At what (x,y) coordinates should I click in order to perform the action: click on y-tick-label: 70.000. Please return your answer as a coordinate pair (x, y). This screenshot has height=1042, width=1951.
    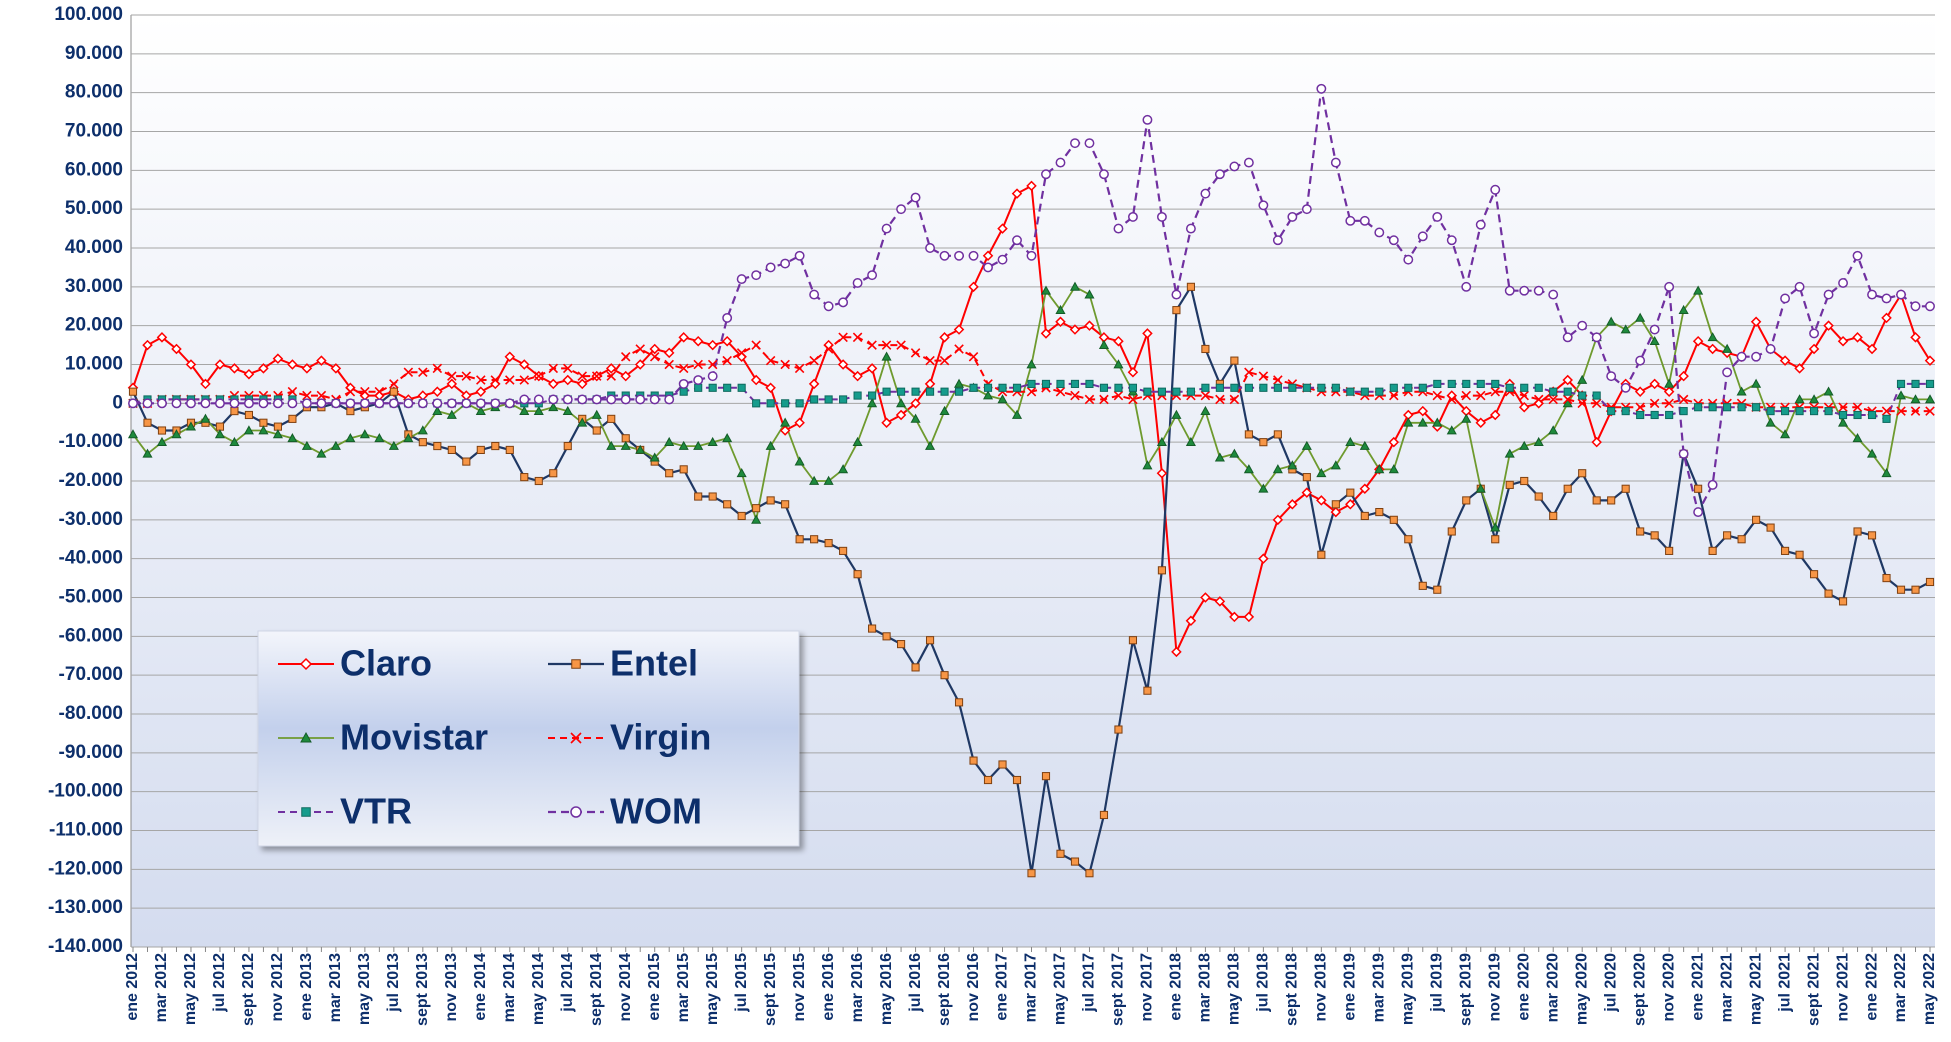
    Looking at the image, I should click on (94, 131).